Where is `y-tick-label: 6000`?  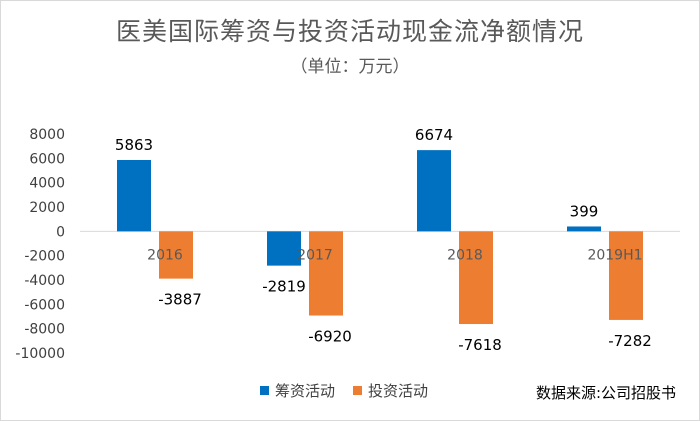 y-tick-label: 6000 is located at coordinates (47, 159).